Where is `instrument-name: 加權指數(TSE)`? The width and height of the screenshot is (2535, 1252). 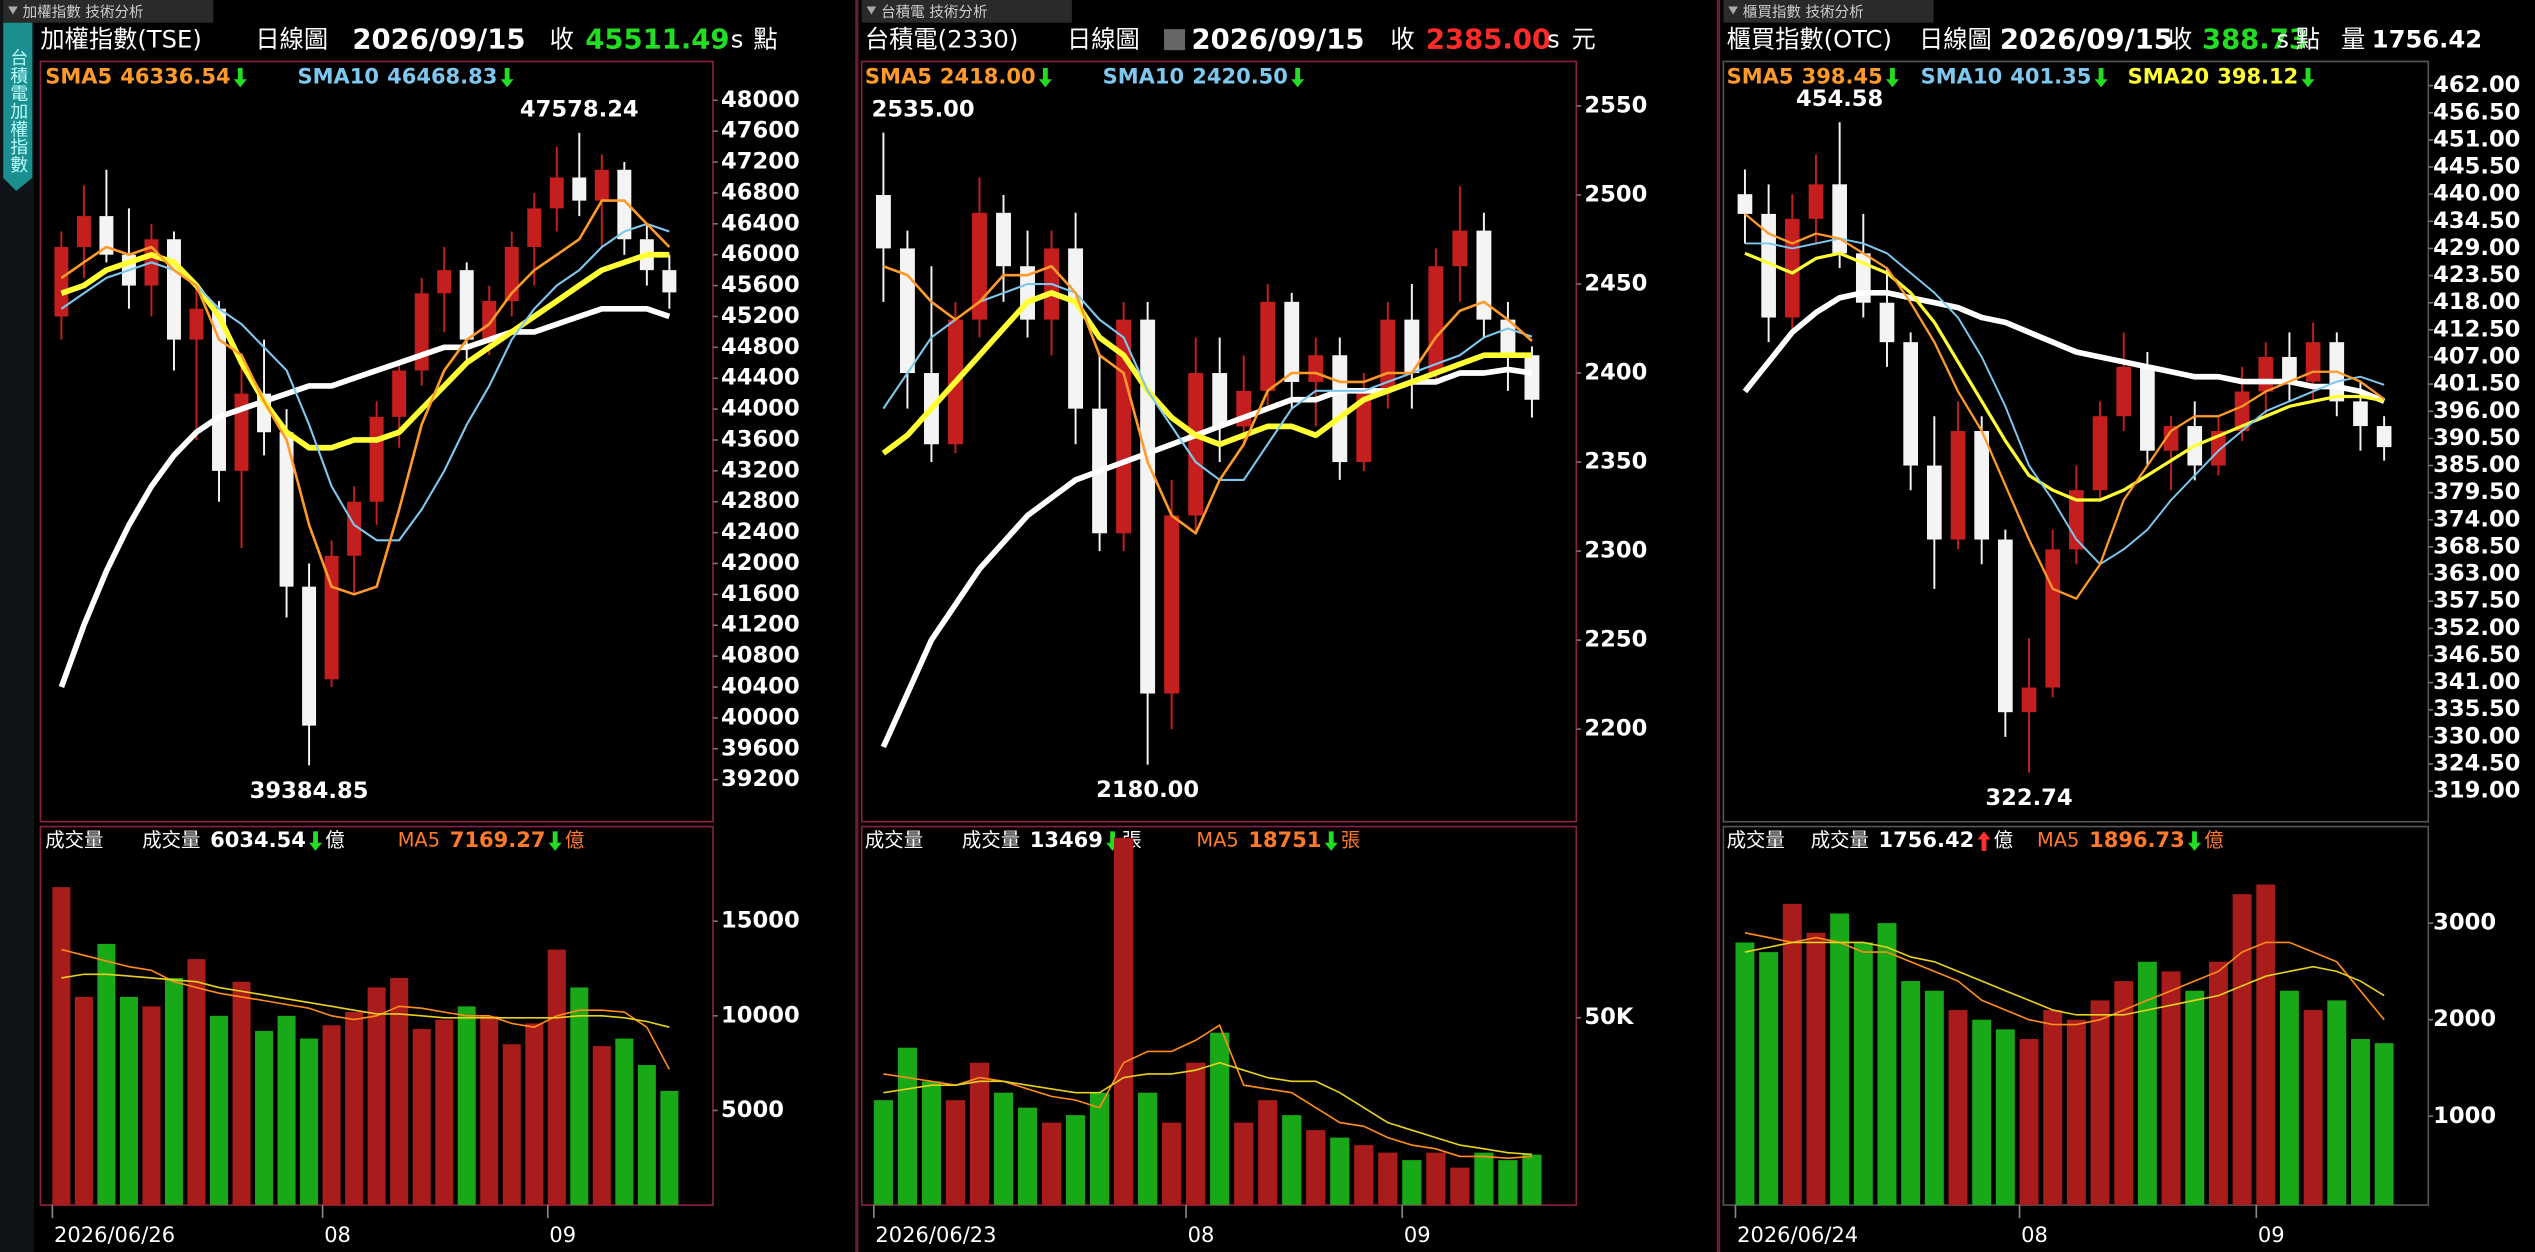 instrument-name: 加權指數(TSE) is located at coordinates (120, 38).